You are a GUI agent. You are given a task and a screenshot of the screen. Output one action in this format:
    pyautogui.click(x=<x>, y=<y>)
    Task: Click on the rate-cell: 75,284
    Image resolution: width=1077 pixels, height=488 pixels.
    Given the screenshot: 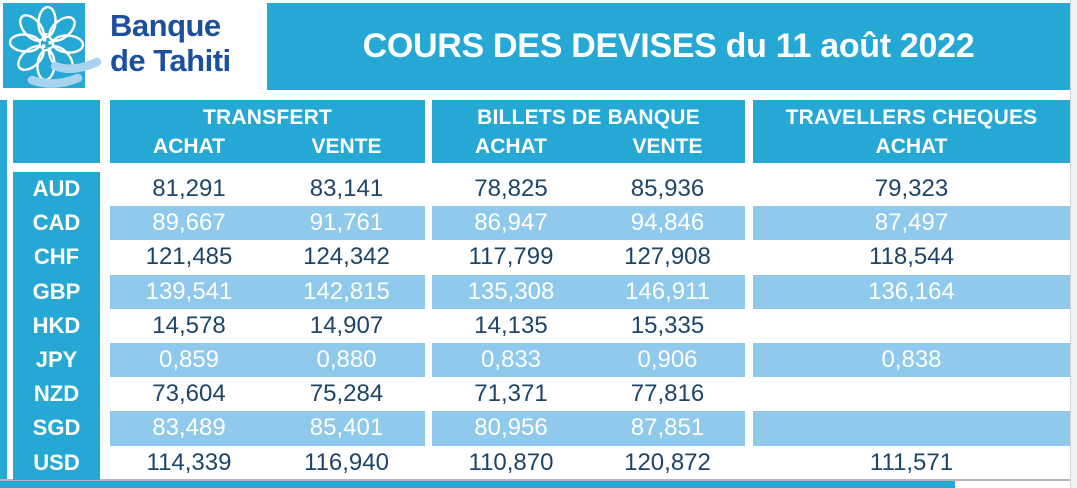 What is the action you would take?
    pyautogui.click(x=346, y=394)
    